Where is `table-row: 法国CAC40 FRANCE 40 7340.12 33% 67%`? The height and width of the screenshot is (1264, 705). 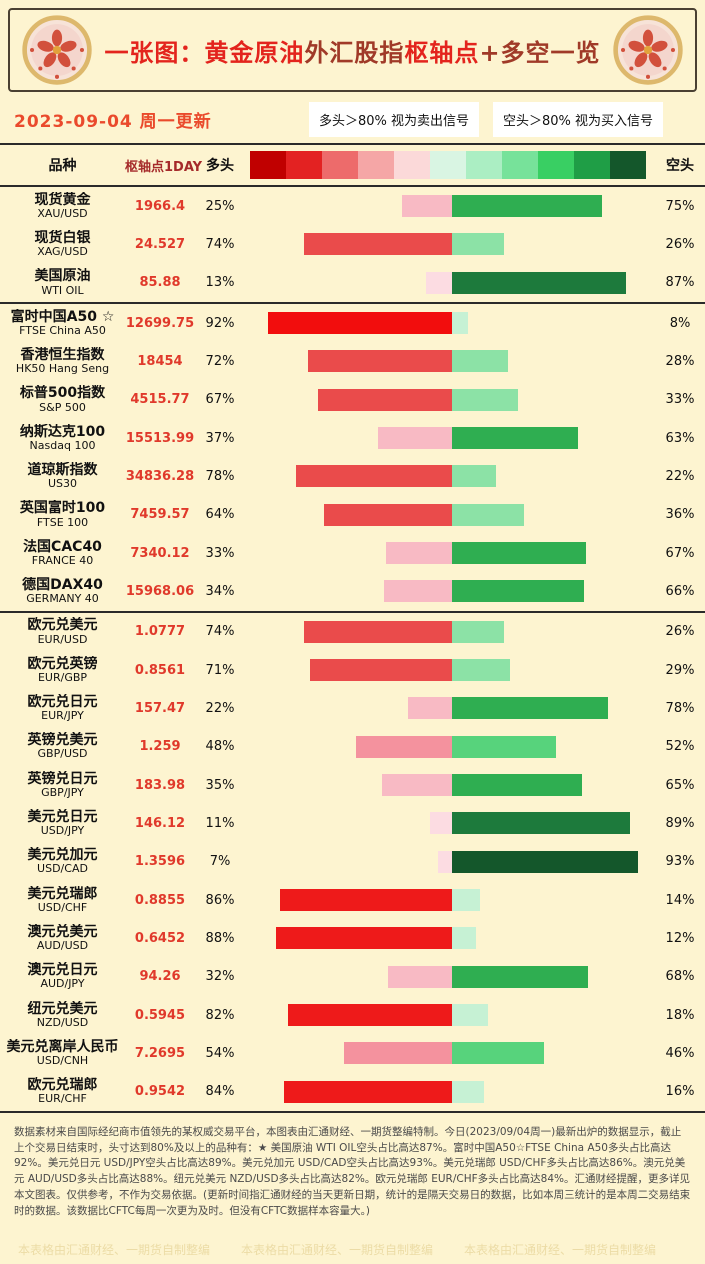 table-row: 法国CAC40 FRANCE 40 7340.12 33% 67% is located at coordinates (352, 553).